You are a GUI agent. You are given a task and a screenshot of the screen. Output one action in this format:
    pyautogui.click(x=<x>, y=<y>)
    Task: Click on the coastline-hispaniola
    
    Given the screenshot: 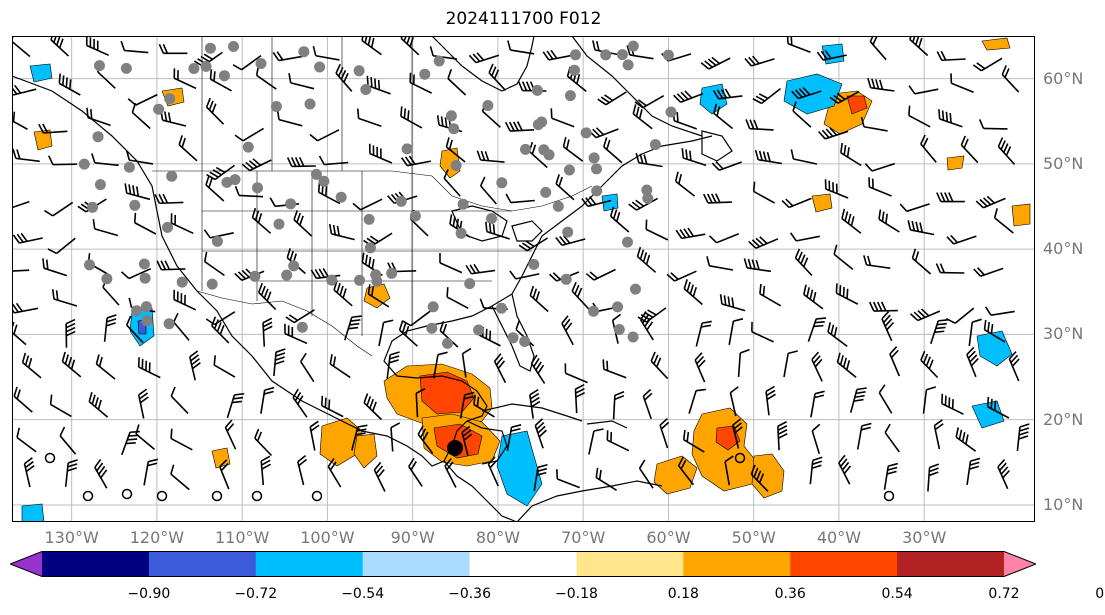 What is the action you would take?
    pyautogui.click(x=607, y=424)
    